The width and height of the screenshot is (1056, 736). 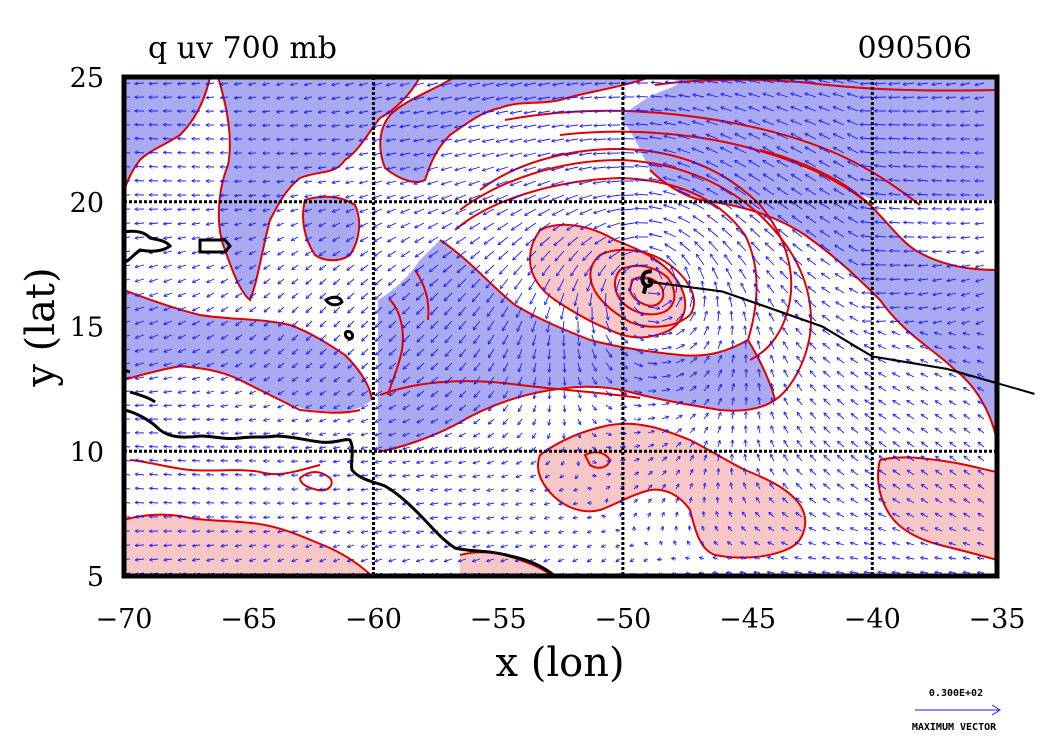 I want to click on x-tick-label: −50, so click(x=622, y=619).